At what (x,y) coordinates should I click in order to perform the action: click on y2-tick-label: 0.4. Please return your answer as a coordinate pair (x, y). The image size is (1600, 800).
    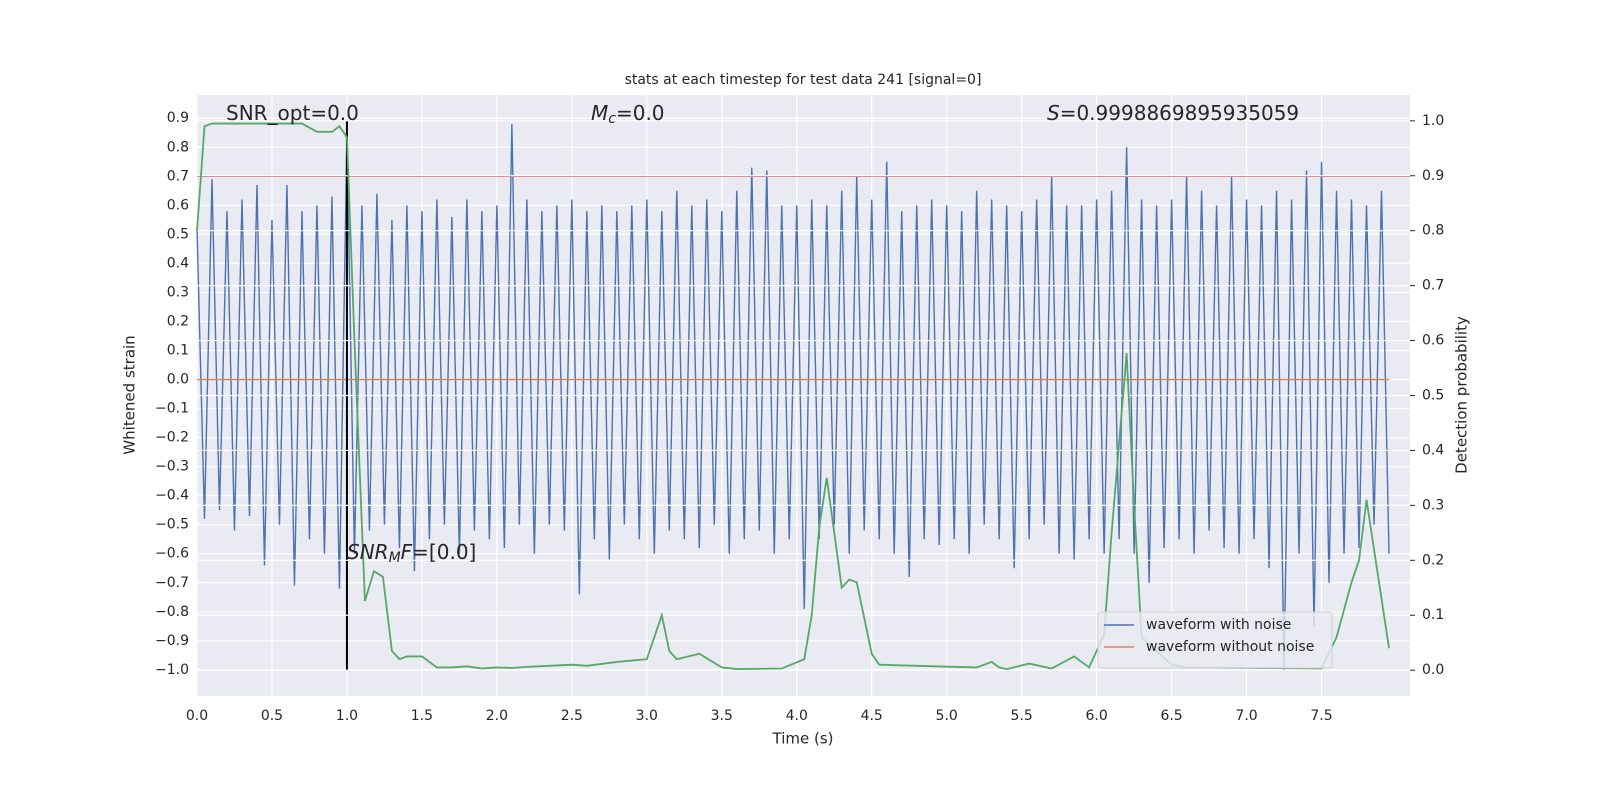
    Looking at the image, I should click on (1433, 450).